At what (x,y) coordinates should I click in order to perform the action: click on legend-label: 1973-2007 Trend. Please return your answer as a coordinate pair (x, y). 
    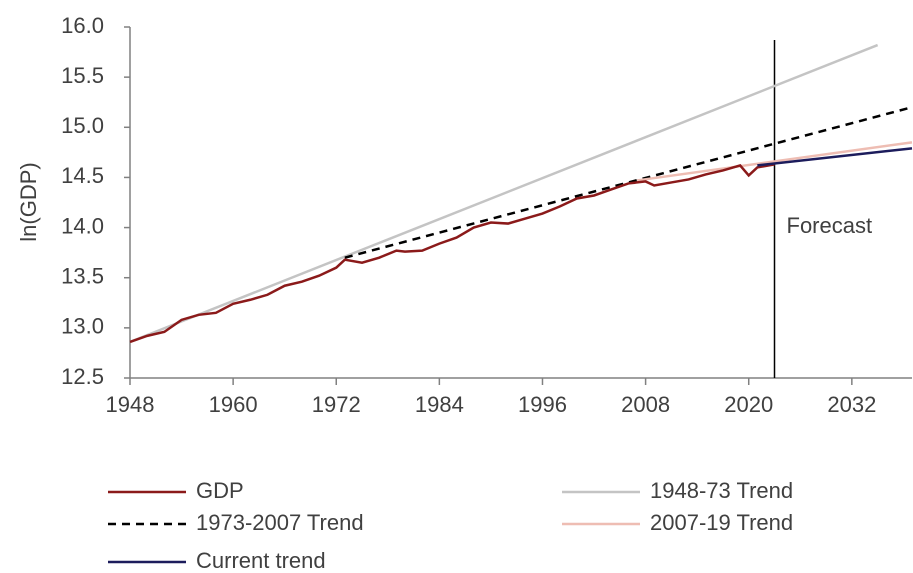
    Looking at the image, I should click on (280, 522).